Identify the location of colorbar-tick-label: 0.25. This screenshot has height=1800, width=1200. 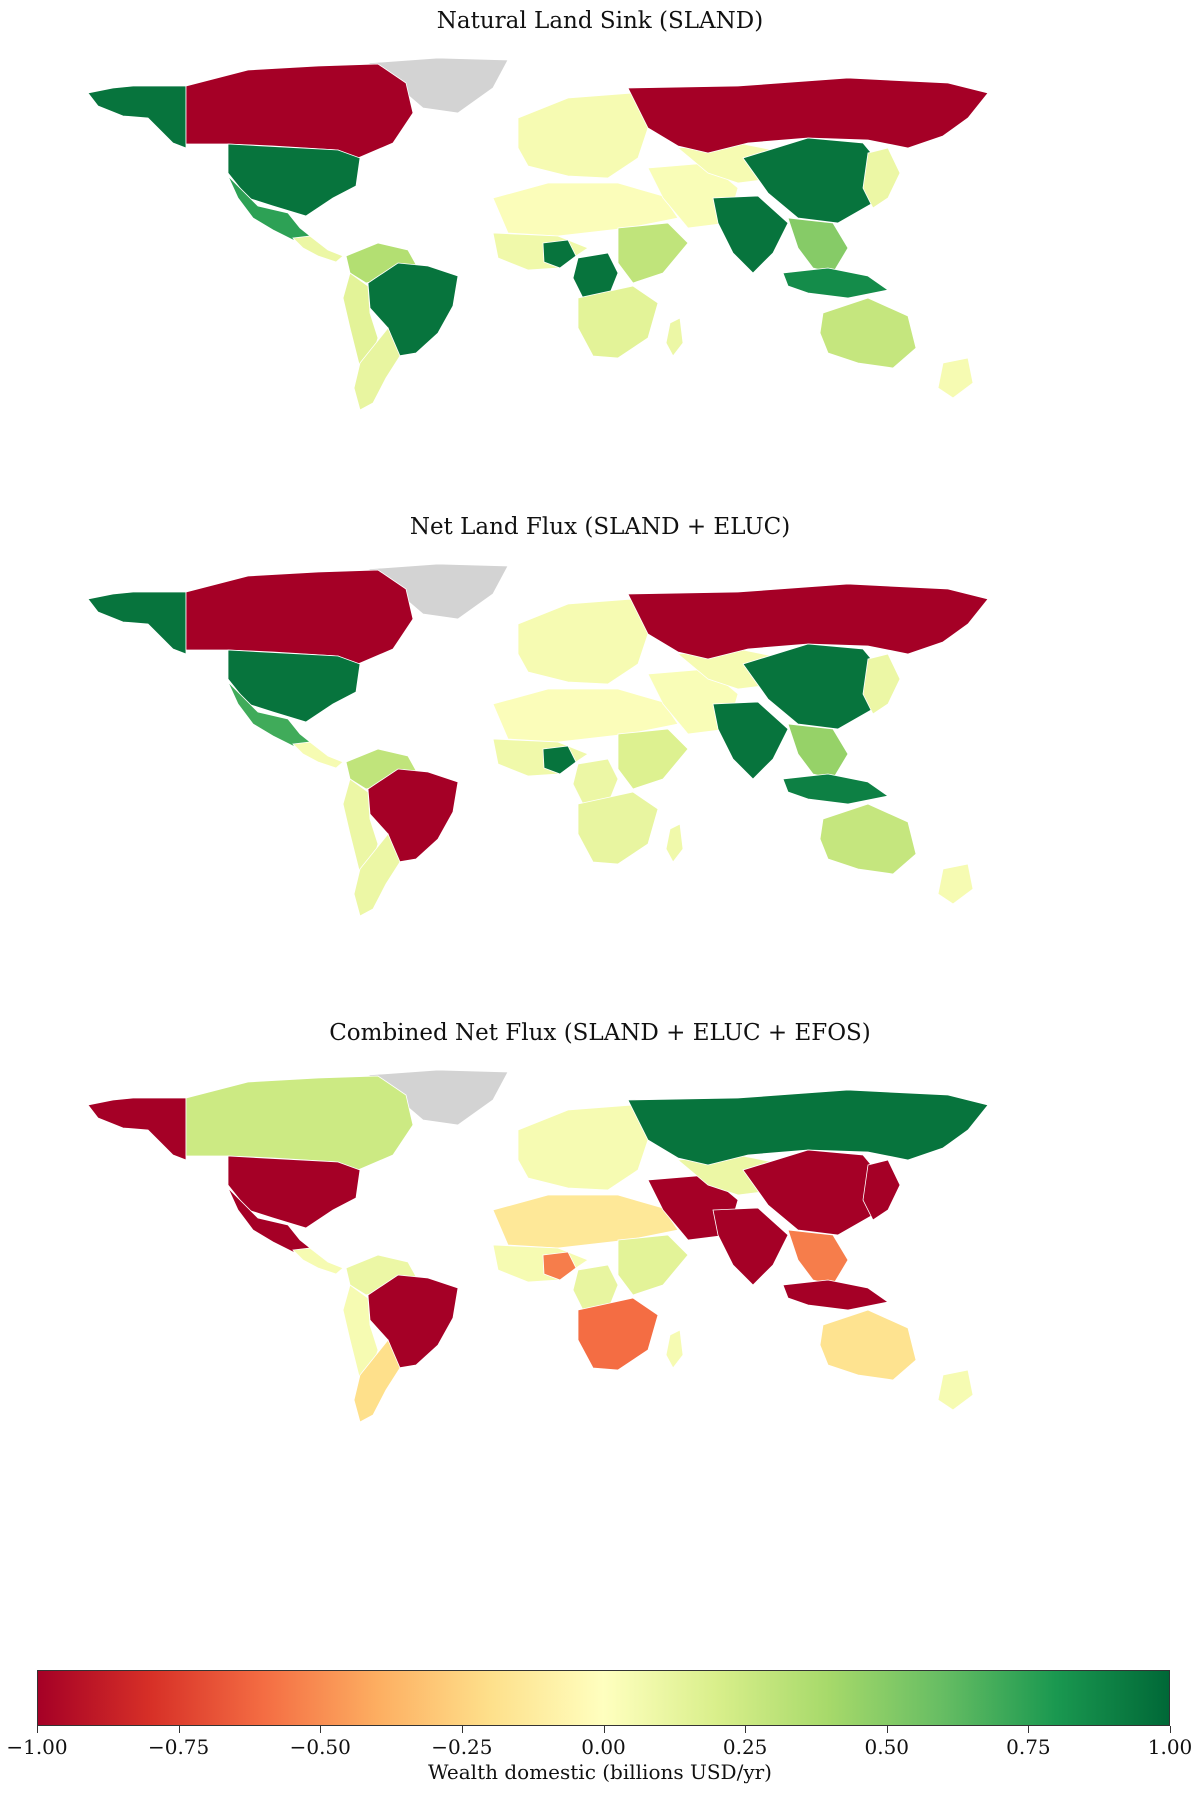
(745, 1747).